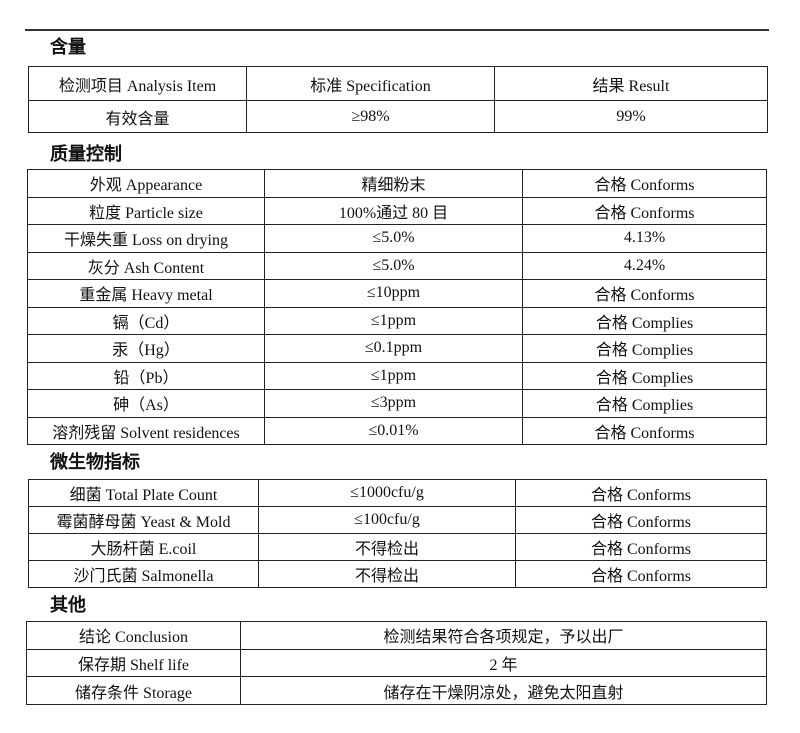 Image resolution: width=800 pixels, height=733 pixels. I want to click on table-row: 沙门氏菌 Salmonella 不得检出 合格 Conforms, so click(397, 574).